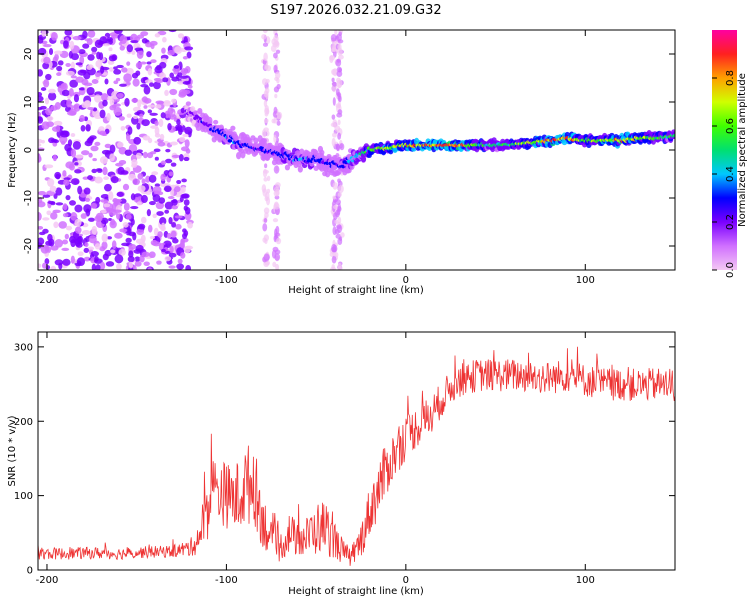  What do you see at coordinates (230, 141) in the screenshot?
I see `ridge-core` at bounding box center [230, 141].